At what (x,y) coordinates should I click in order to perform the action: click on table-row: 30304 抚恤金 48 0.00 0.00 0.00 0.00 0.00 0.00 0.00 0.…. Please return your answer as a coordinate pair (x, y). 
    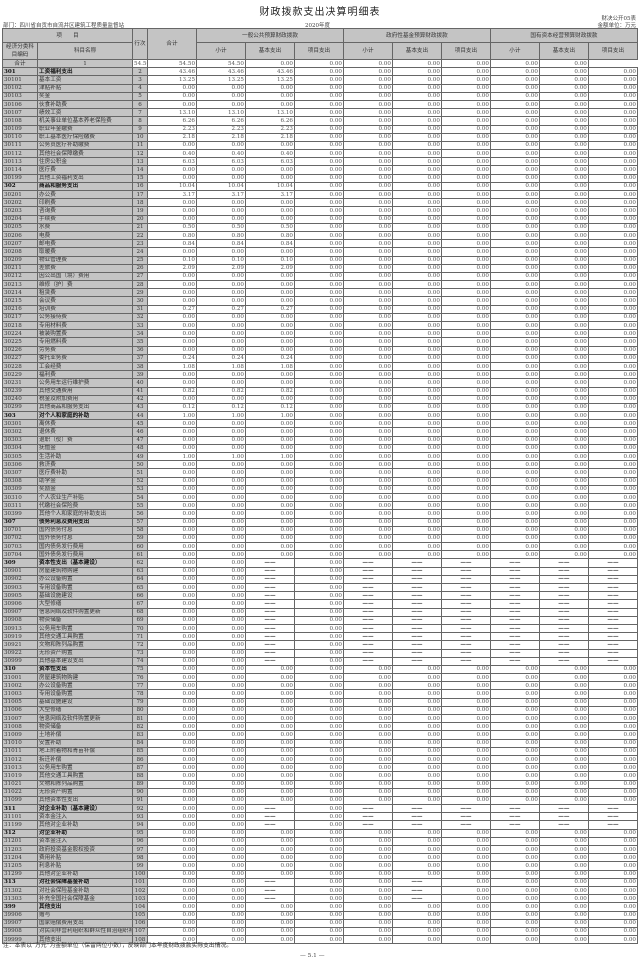
    Looking at the image, I should click on (320, 448).